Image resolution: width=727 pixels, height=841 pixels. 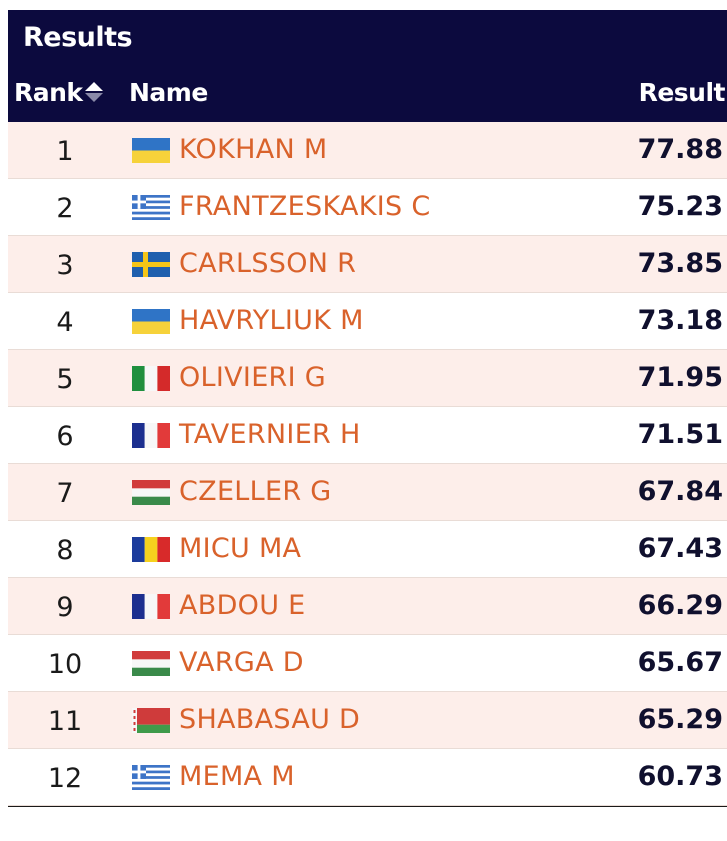 What do you see at coordinates (65, 436) in the screenshot?
I see `rank-cell: 6` at bounding box center [65, 436].